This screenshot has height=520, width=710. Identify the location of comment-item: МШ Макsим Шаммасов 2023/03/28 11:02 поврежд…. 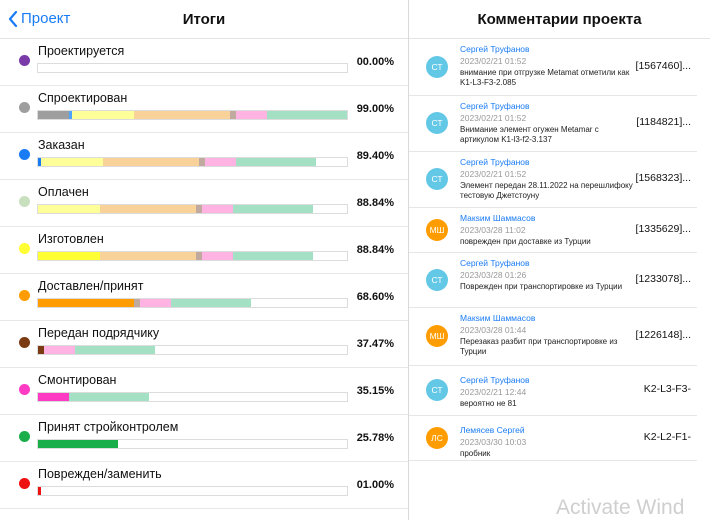
(553, 230).